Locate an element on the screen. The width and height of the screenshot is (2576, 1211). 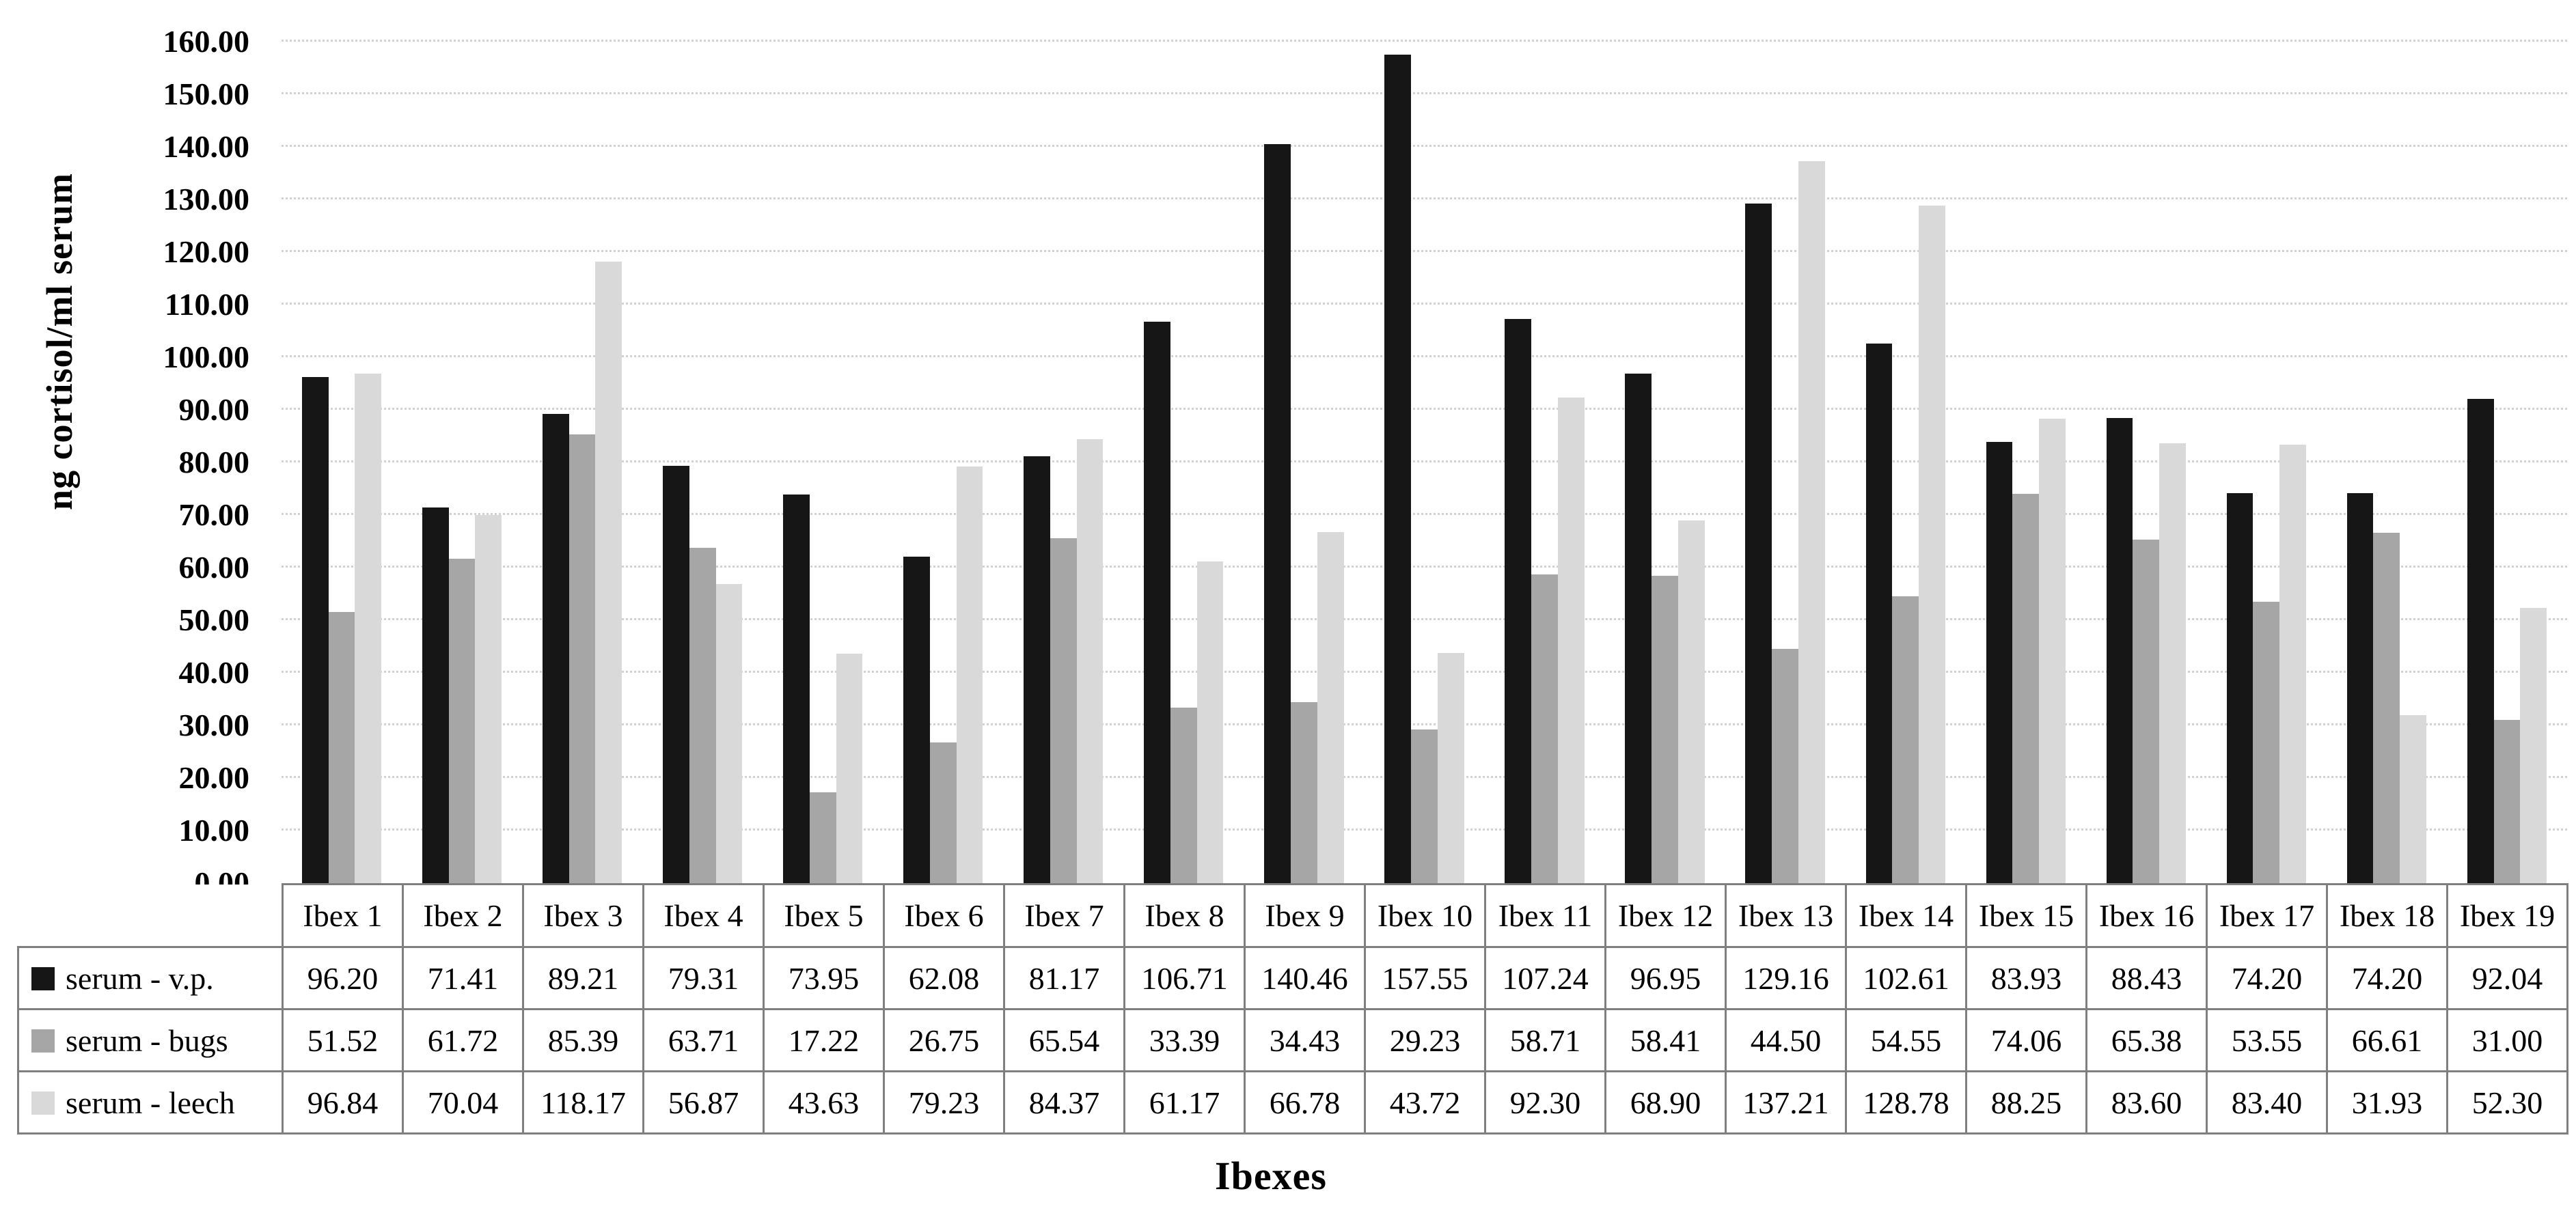
x-axis-title: Ibexes is located at coordinates (1271, 1176).